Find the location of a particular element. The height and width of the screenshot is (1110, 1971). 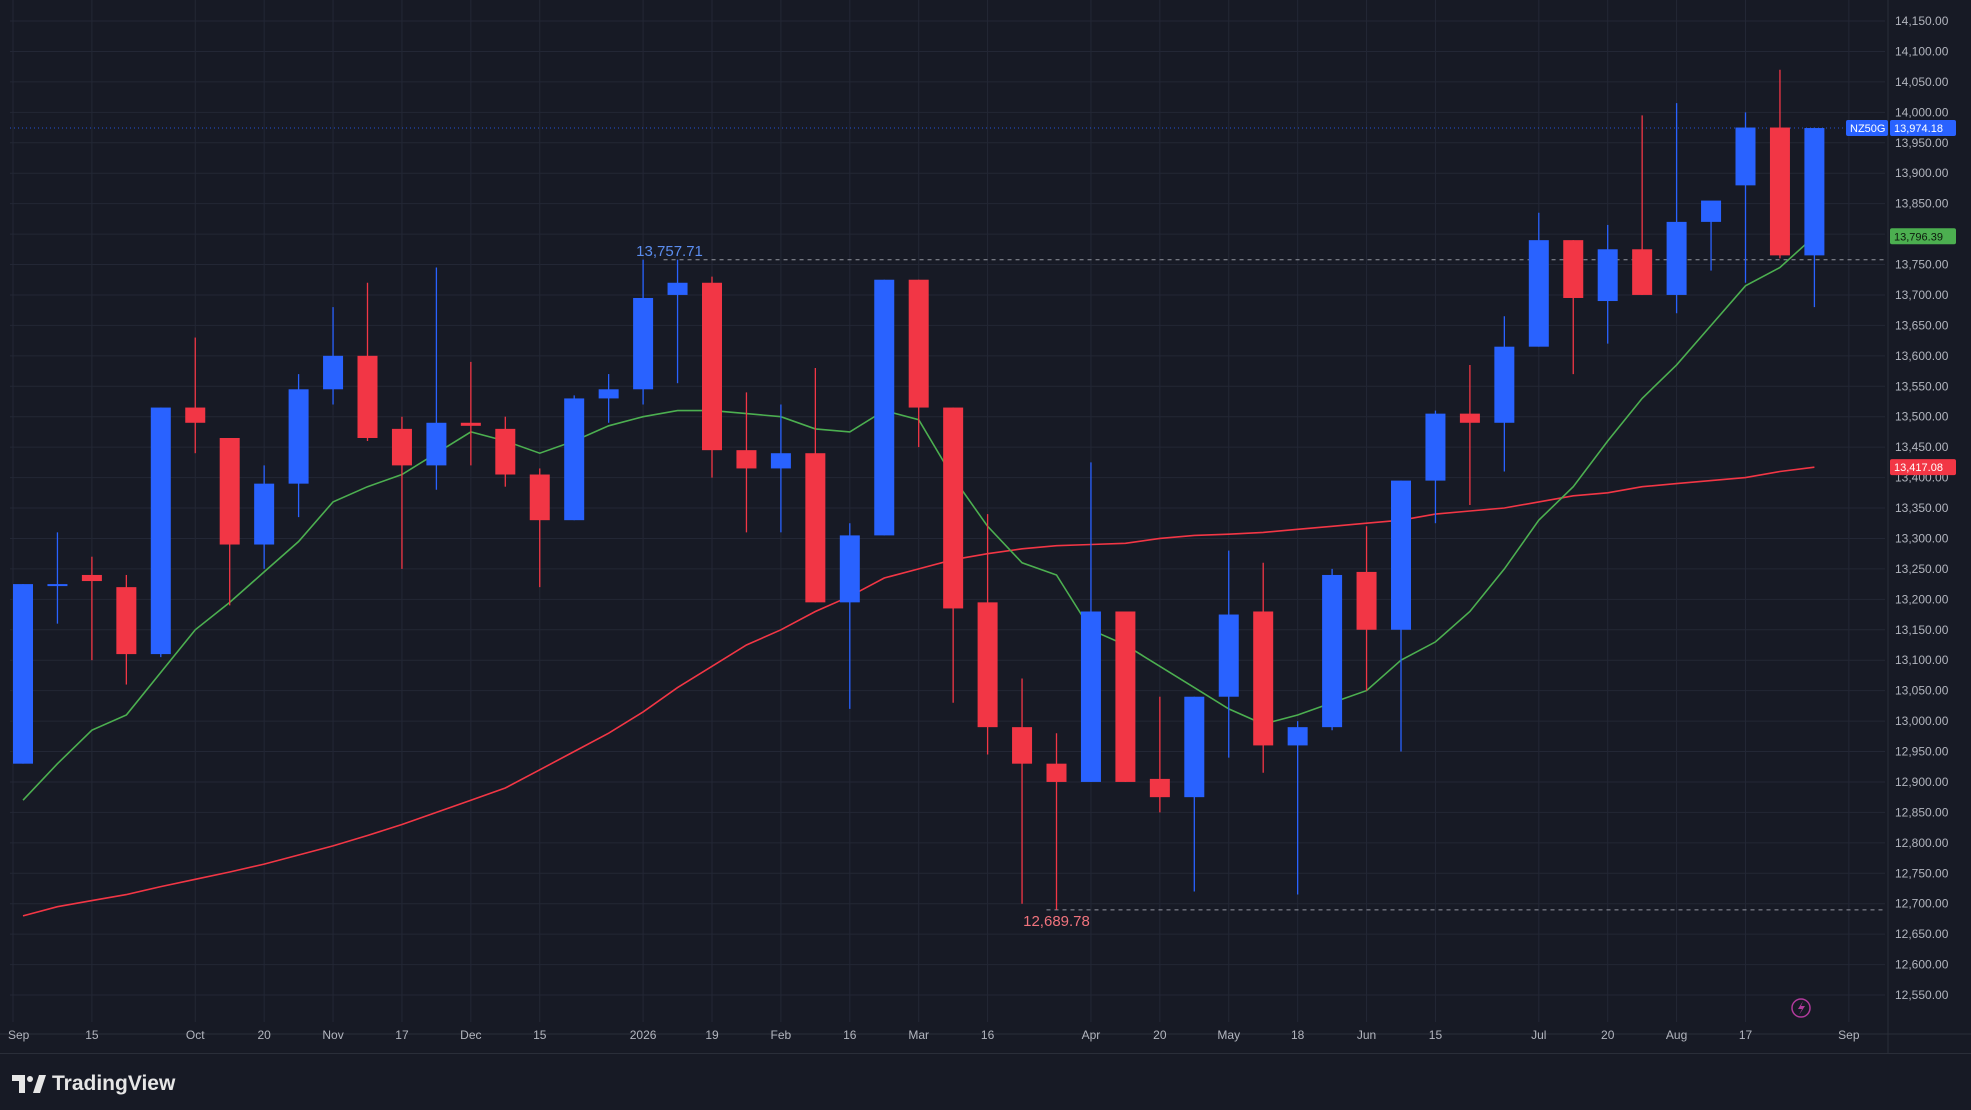

y-tick-label: 13,250.00 is located at coordinates (1922, 569).